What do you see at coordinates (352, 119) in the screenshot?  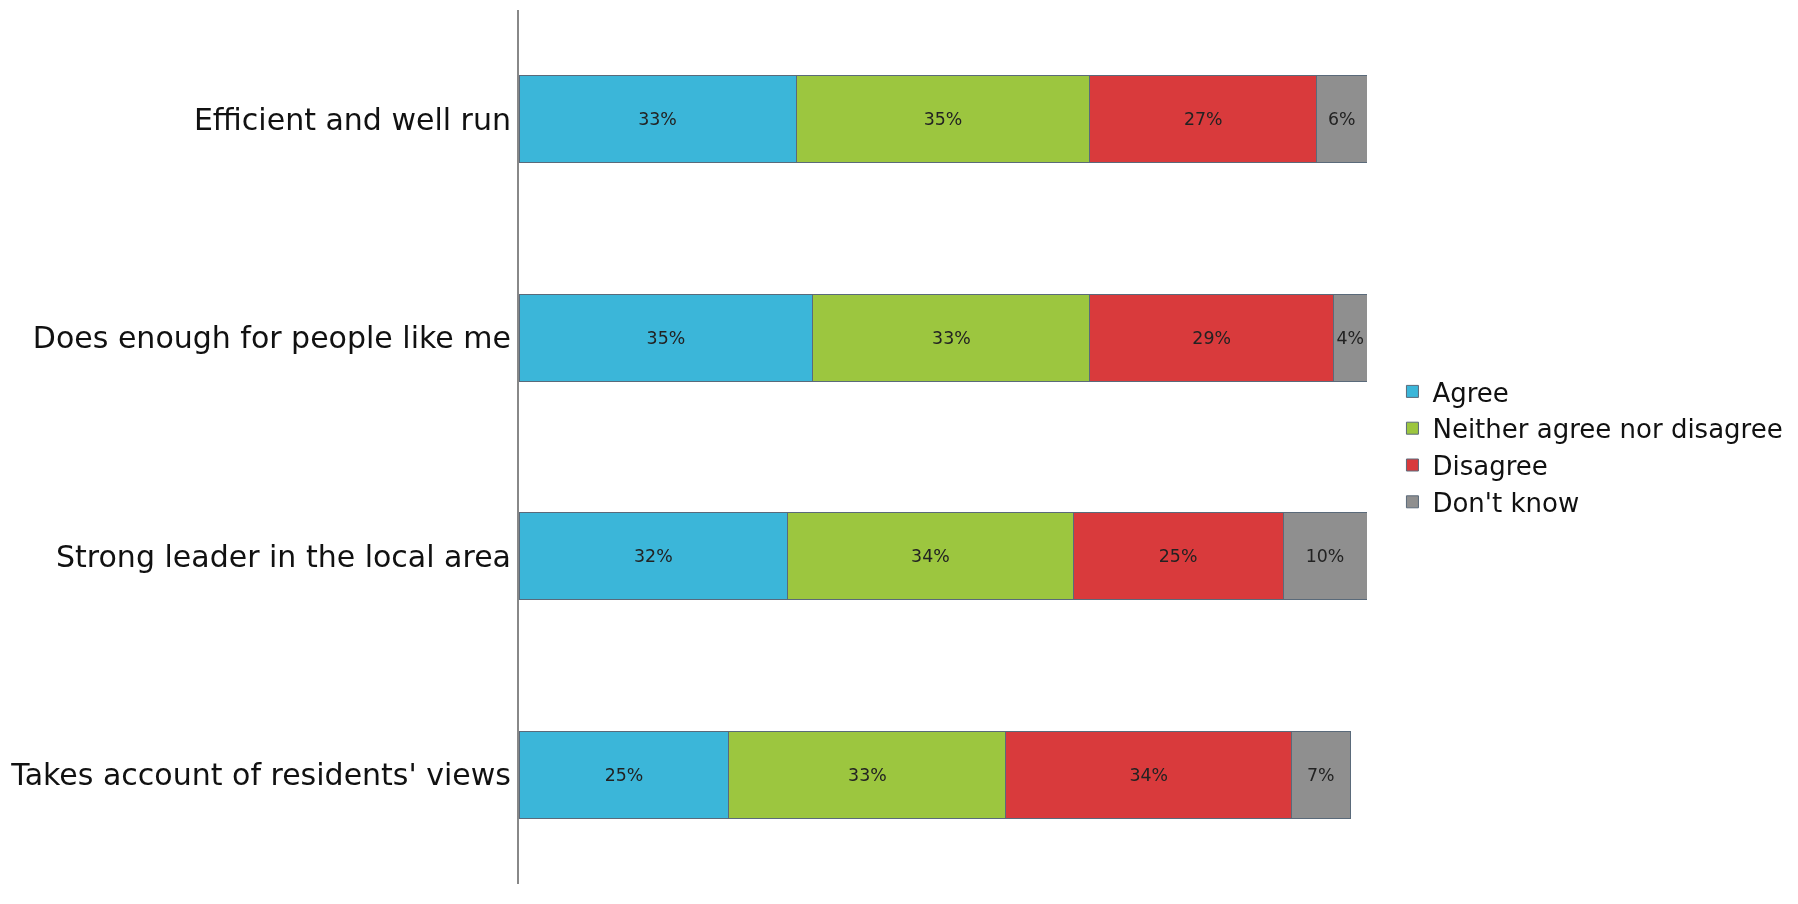 I see `y-tick-label: Efficient and well run` at bounding box center [352, 119].